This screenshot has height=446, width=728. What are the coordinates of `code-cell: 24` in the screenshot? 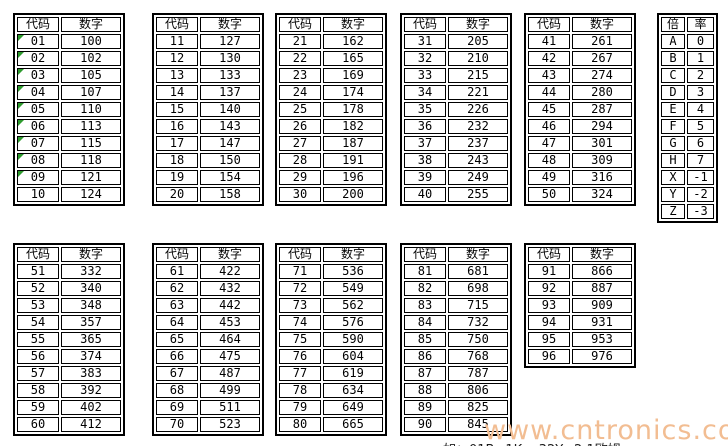 It's located at (300, 92).